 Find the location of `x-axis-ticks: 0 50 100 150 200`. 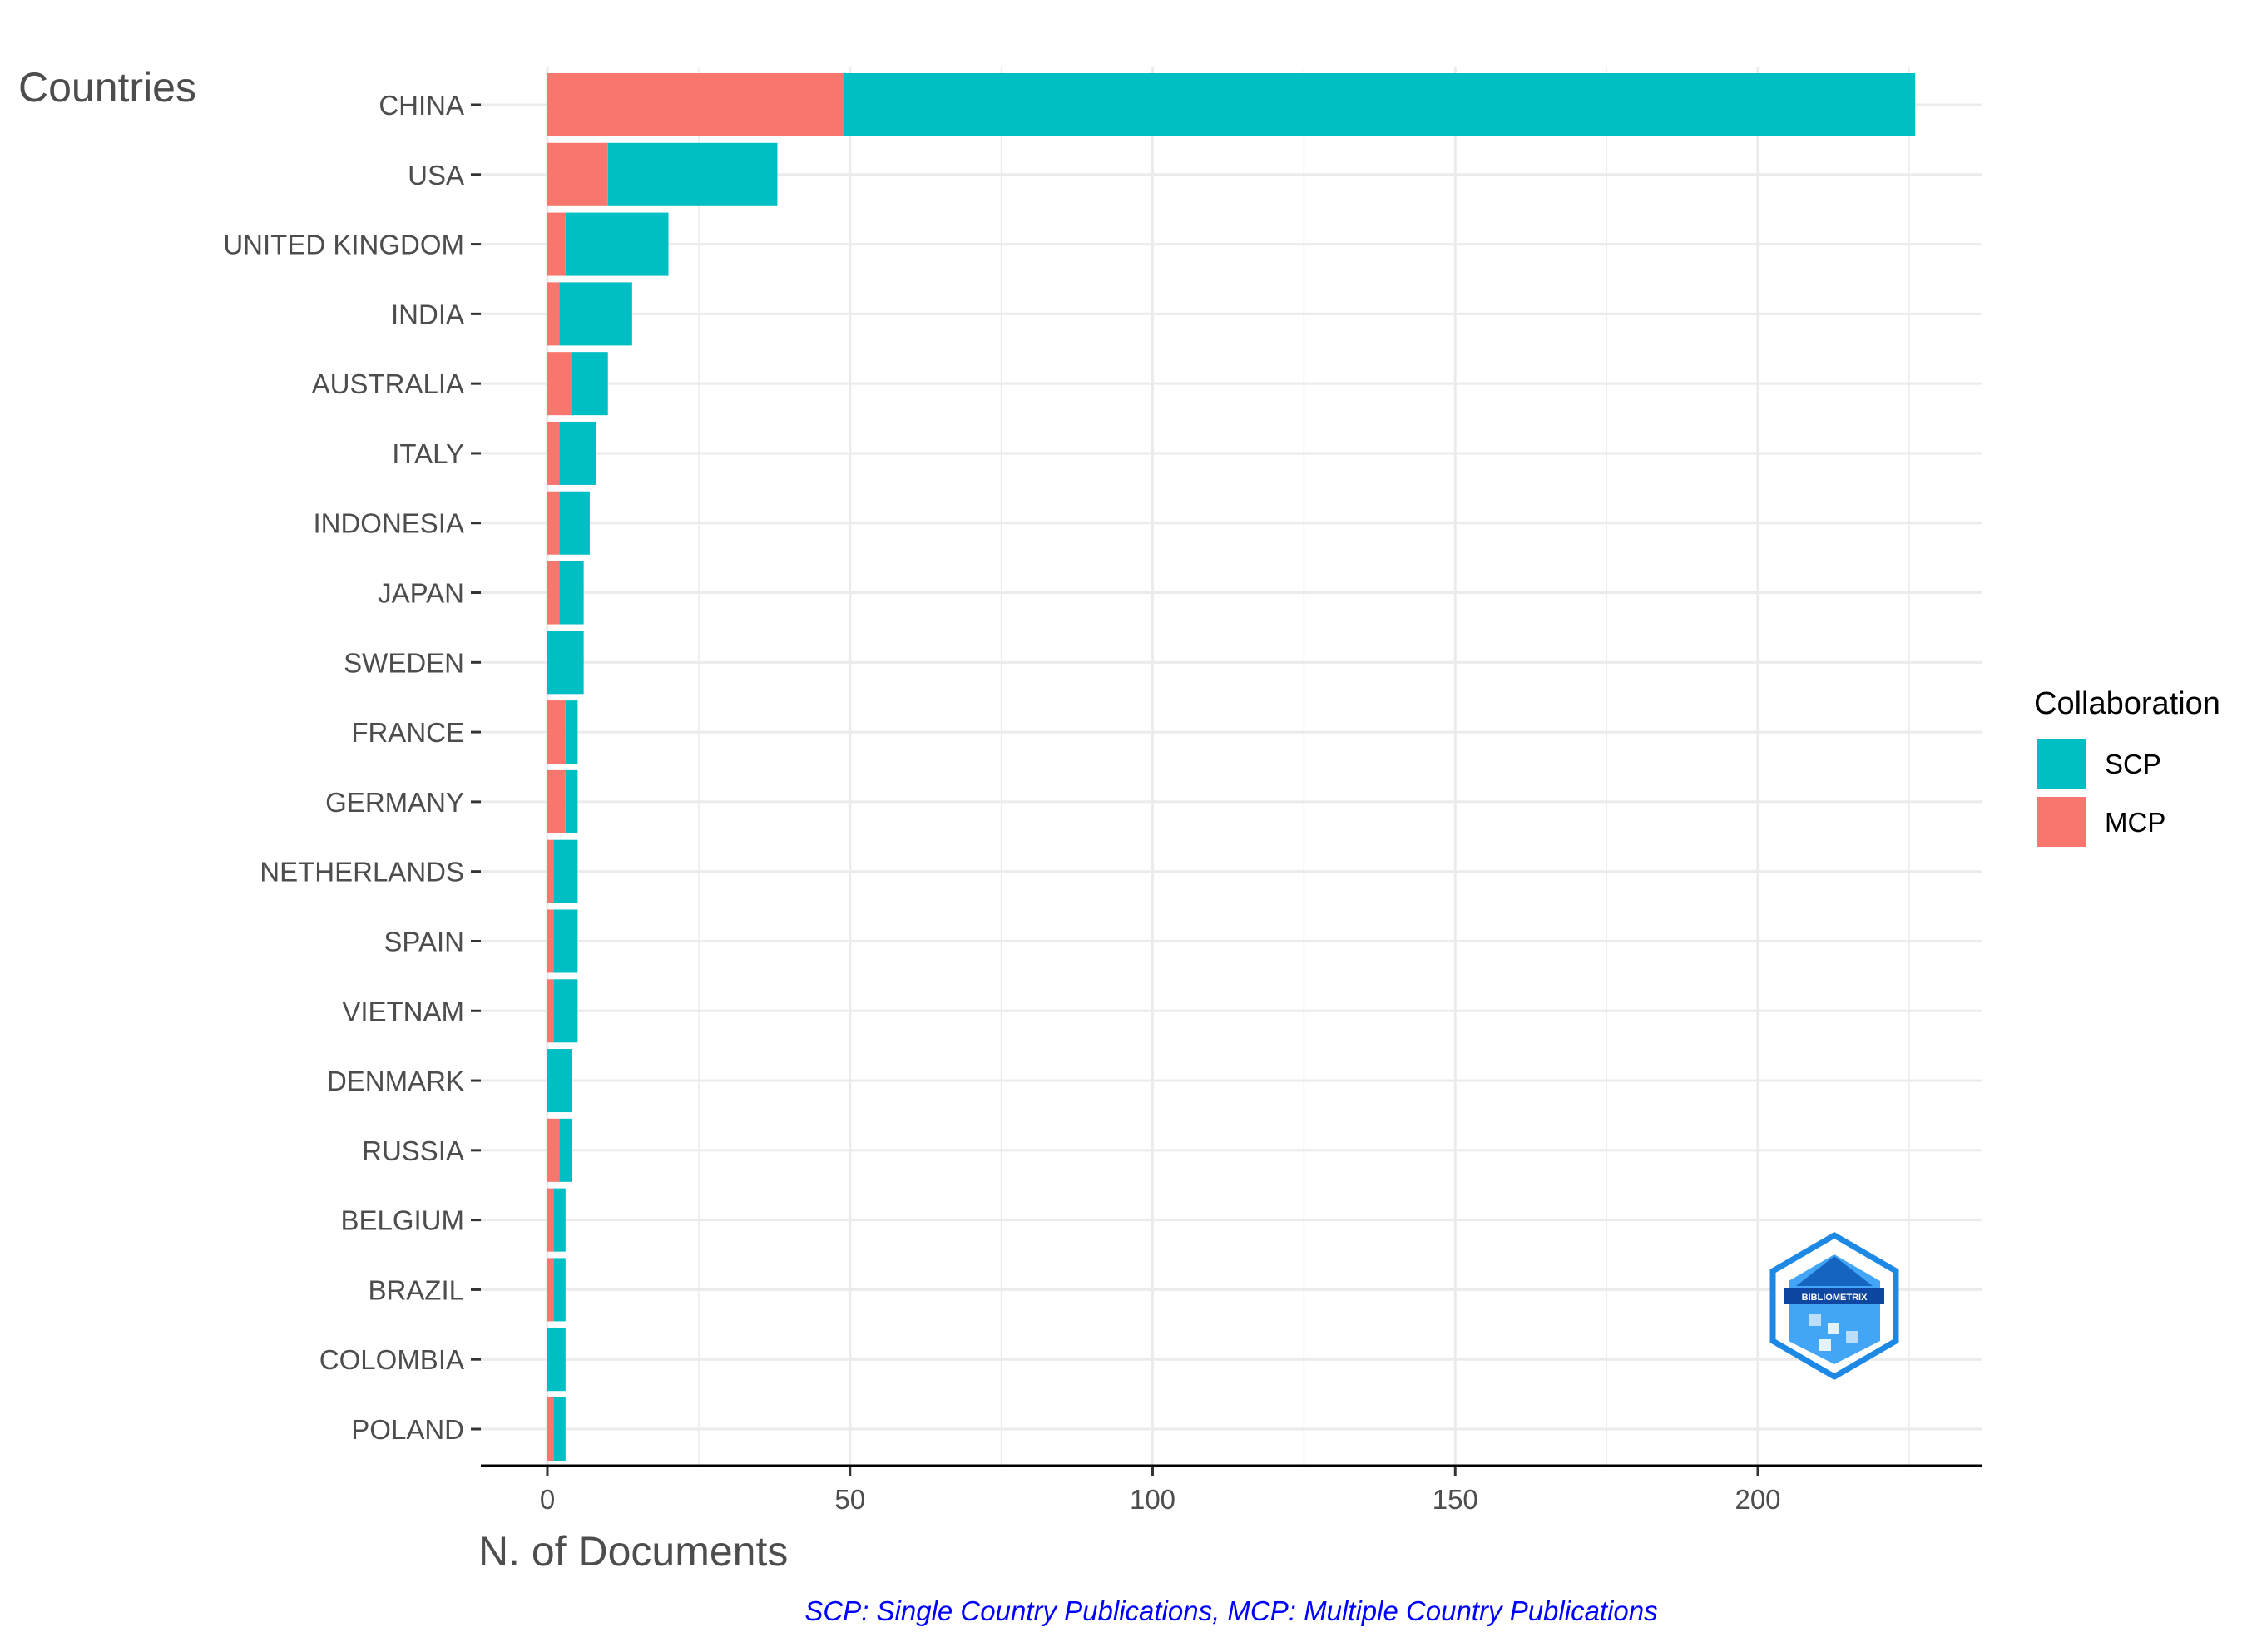

x-axis-ticks: 0 50 100 150 200 is located at coordinates (1161, 1490).